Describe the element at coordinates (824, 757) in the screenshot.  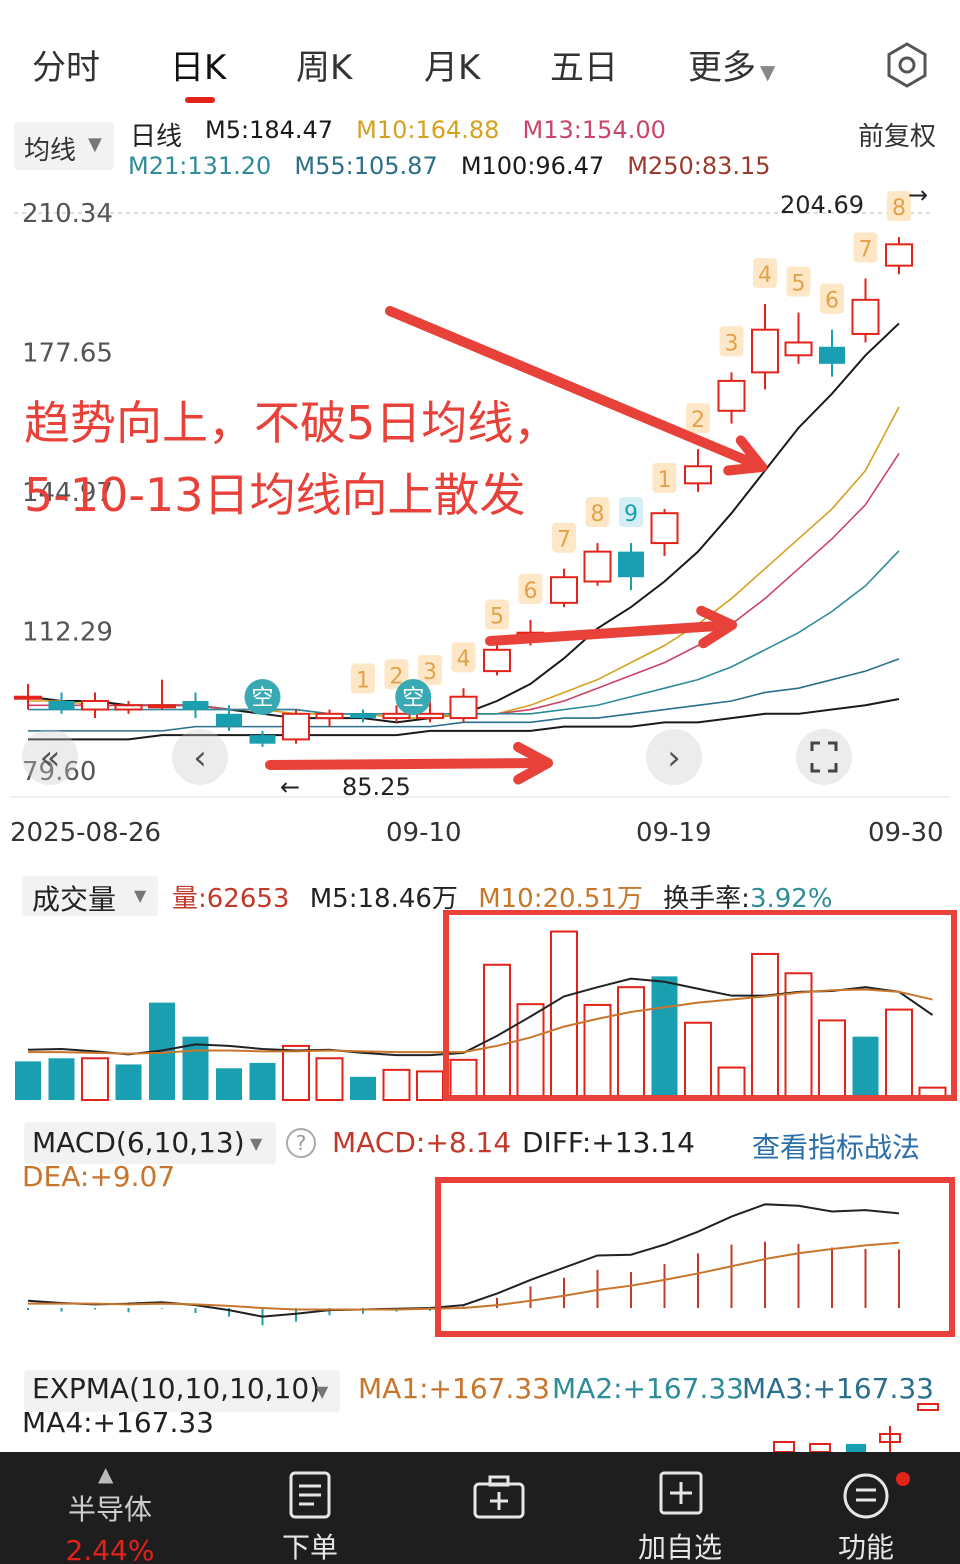
I see `fullscreen-icon` at that location.